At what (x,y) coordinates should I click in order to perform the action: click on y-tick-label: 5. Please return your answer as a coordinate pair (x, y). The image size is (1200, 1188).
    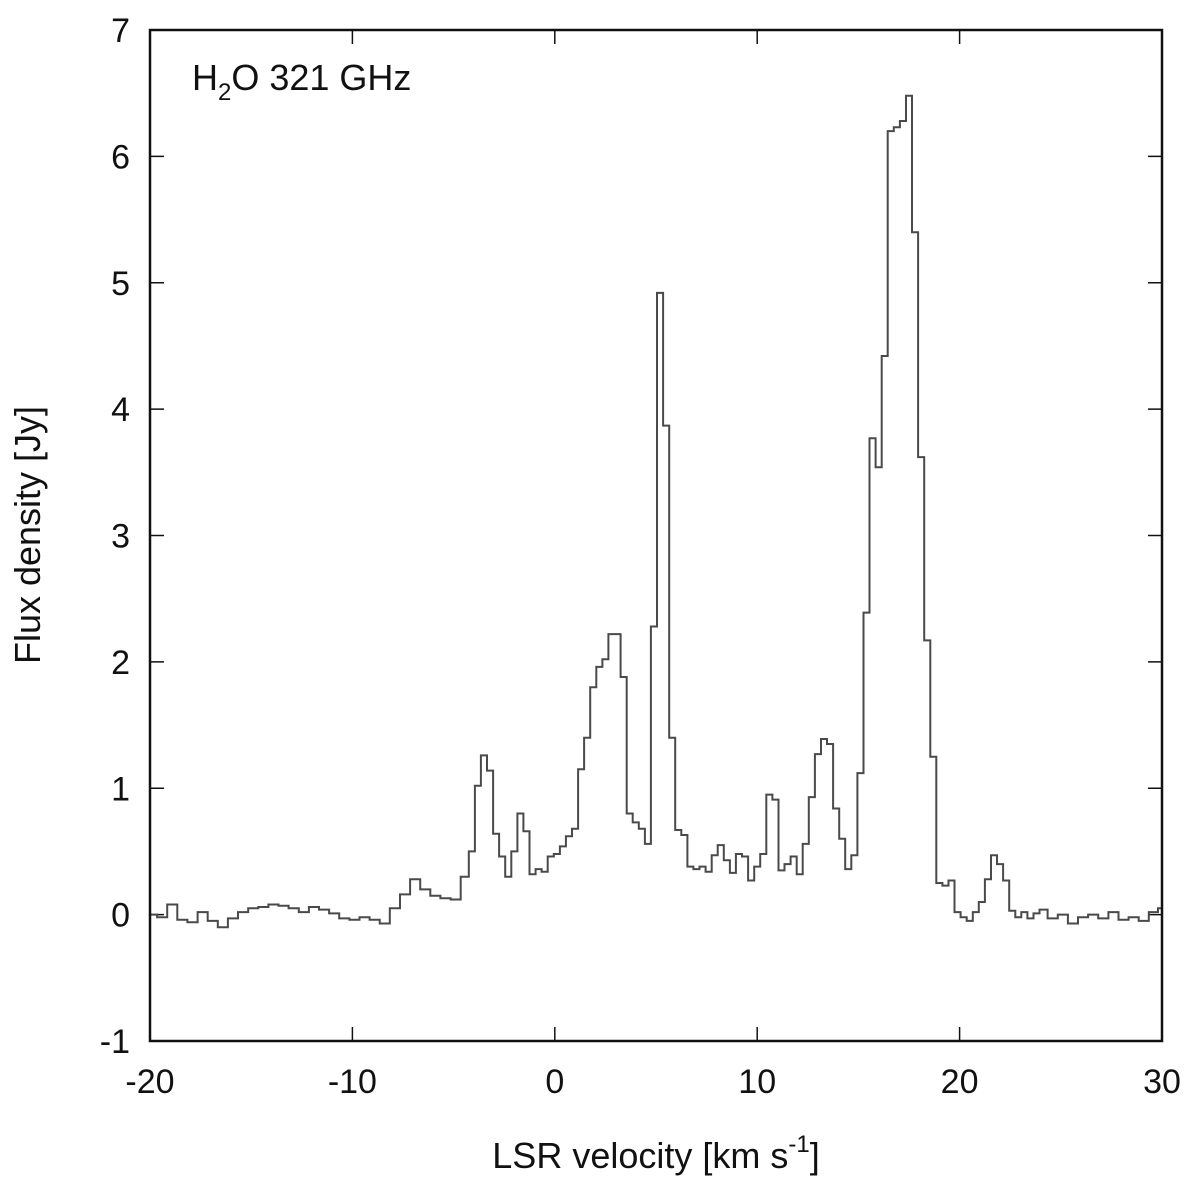
    Looking at the image, I should click on (120, 284).